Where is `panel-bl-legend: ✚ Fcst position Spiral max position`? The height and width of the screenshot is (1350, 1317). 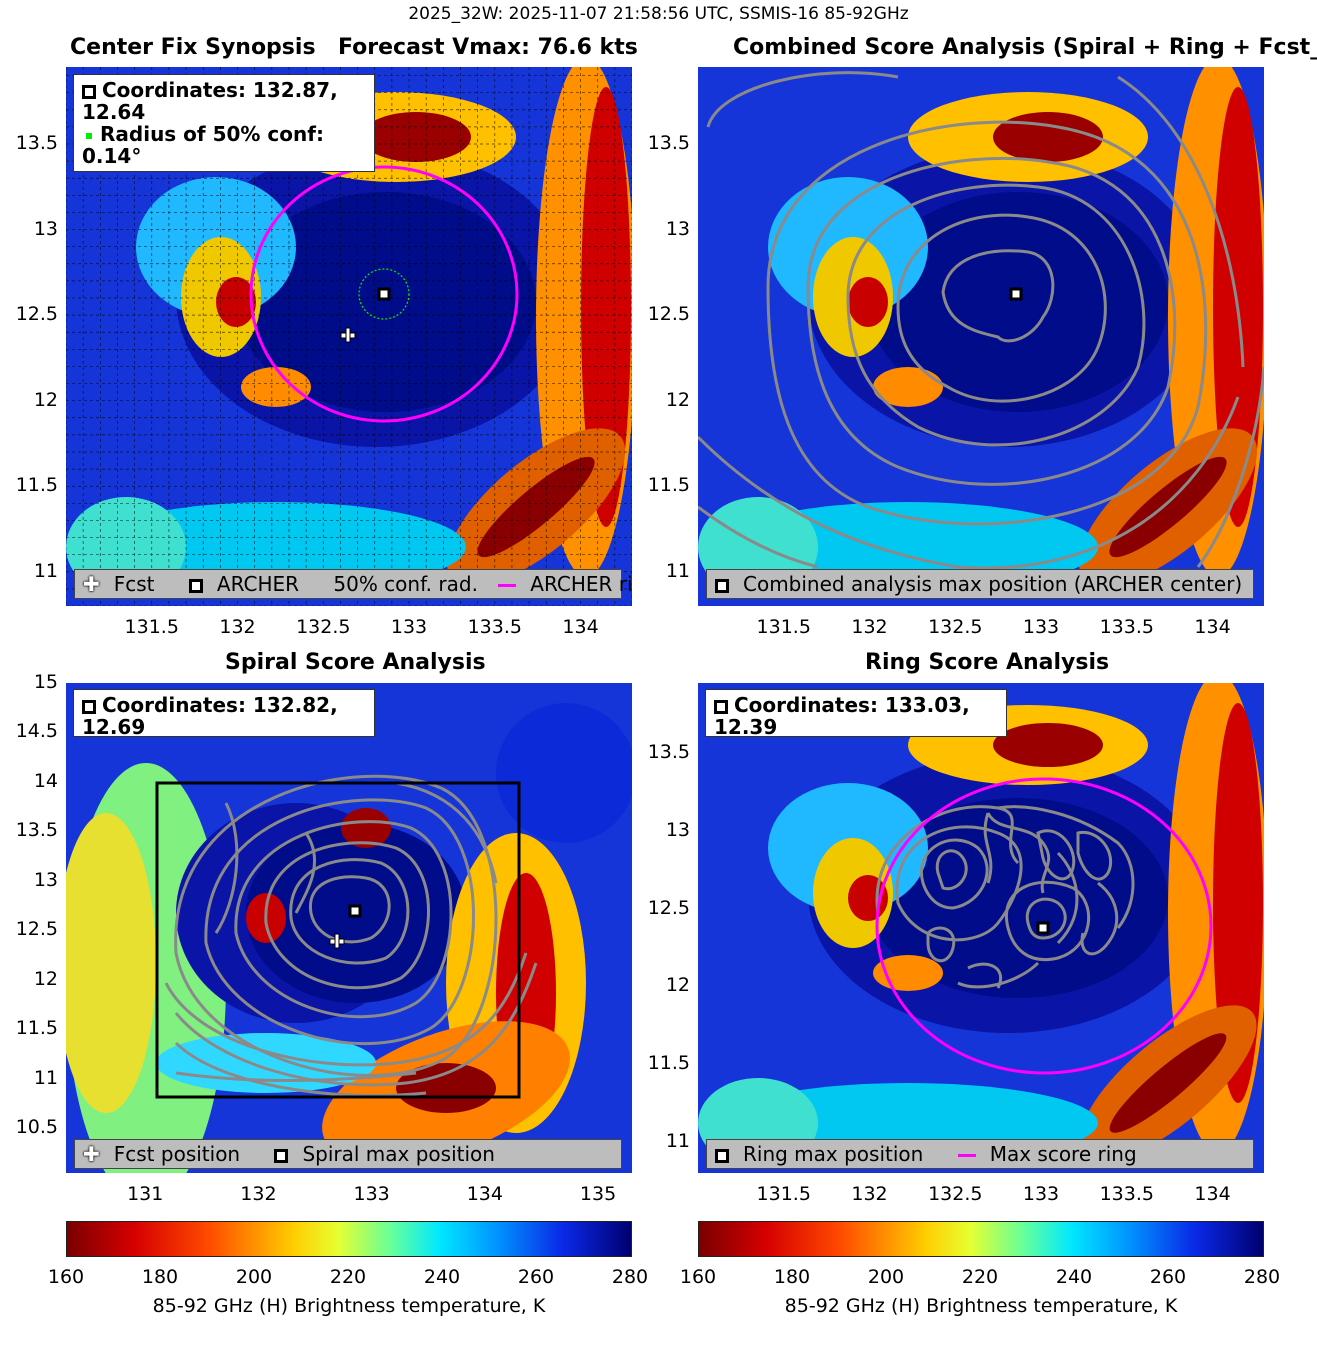
panel-bl-legend: ✚ Fcst position Spiral max position is located at coordinates (348, 1154).